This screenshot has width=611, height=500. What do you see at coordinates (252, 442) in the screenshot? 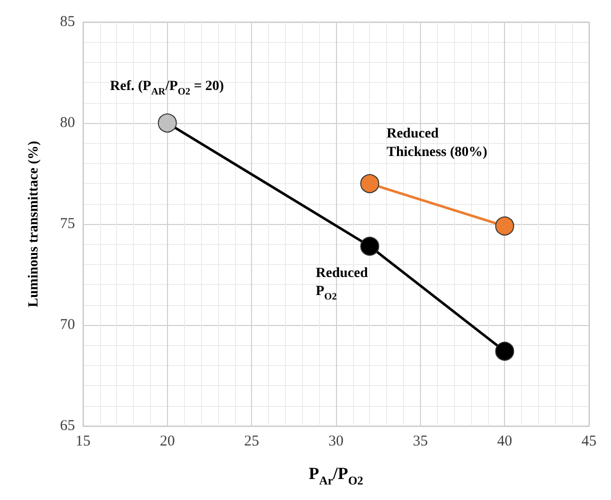
I see `x-tick-label: 25` at bounding box center [252, 442].